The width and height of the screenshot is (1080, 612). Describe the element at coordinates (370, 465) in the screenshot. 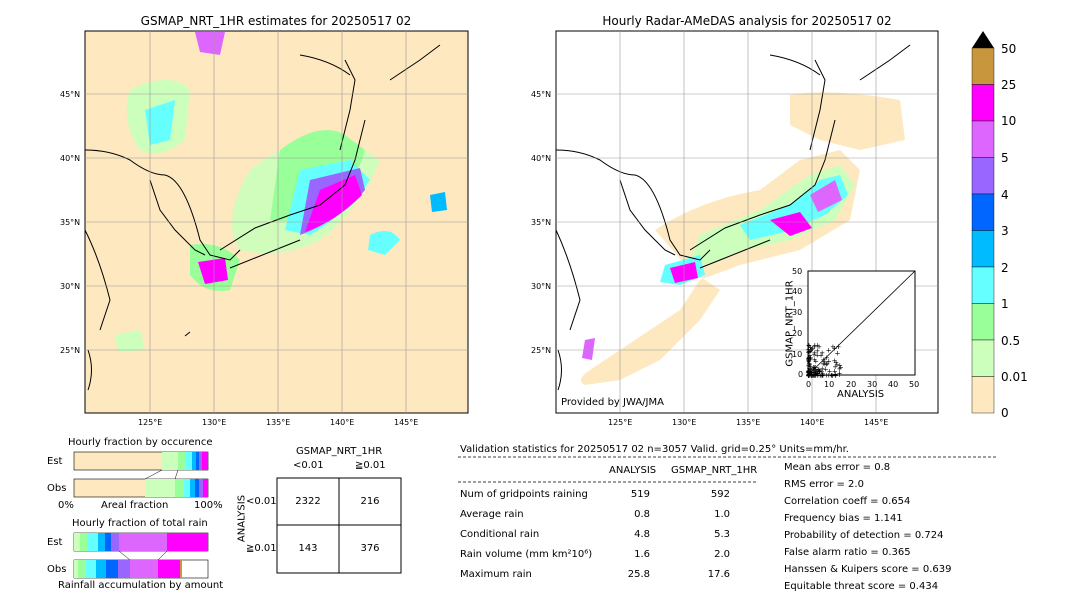

I see `contingency-col-label: ≧0.01` at that location.